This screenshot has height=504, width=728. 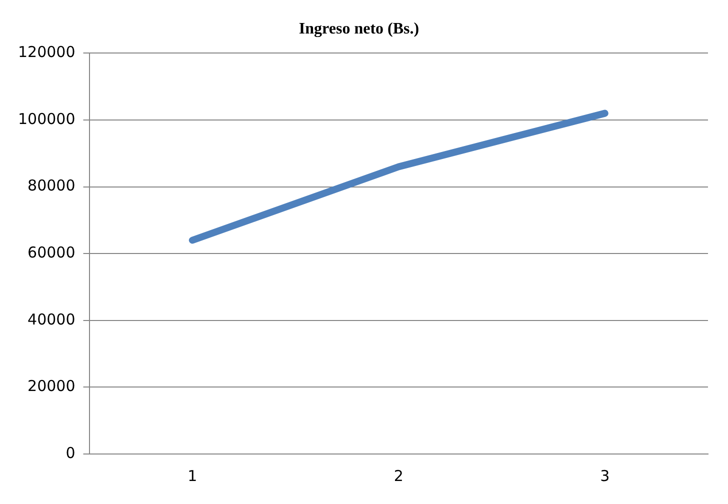 I want to click on chart-title: Ingreso neto (Bs.), so click(x=359, y=29).